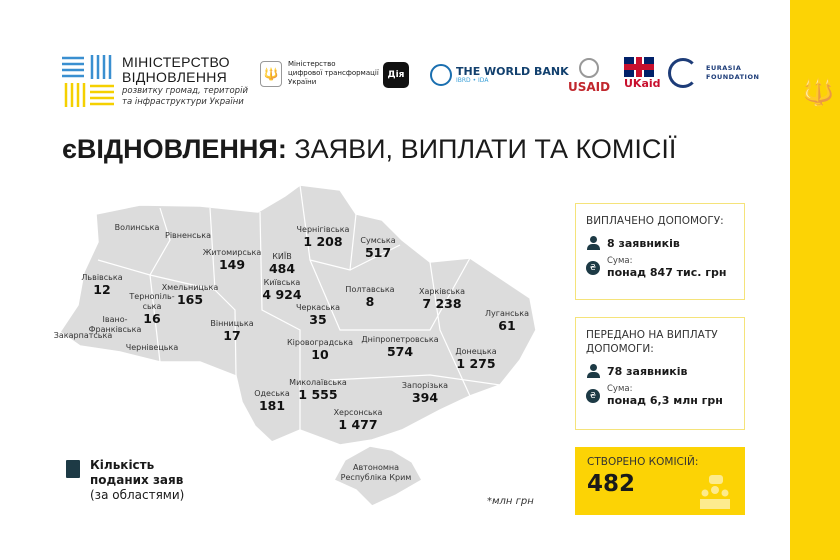 The height and width of the screenshot is (560, 840). What do you see at coordinates (358, 424) in the screenshot?
I see `region-value: 1 477` at bounding box center [358, 424].